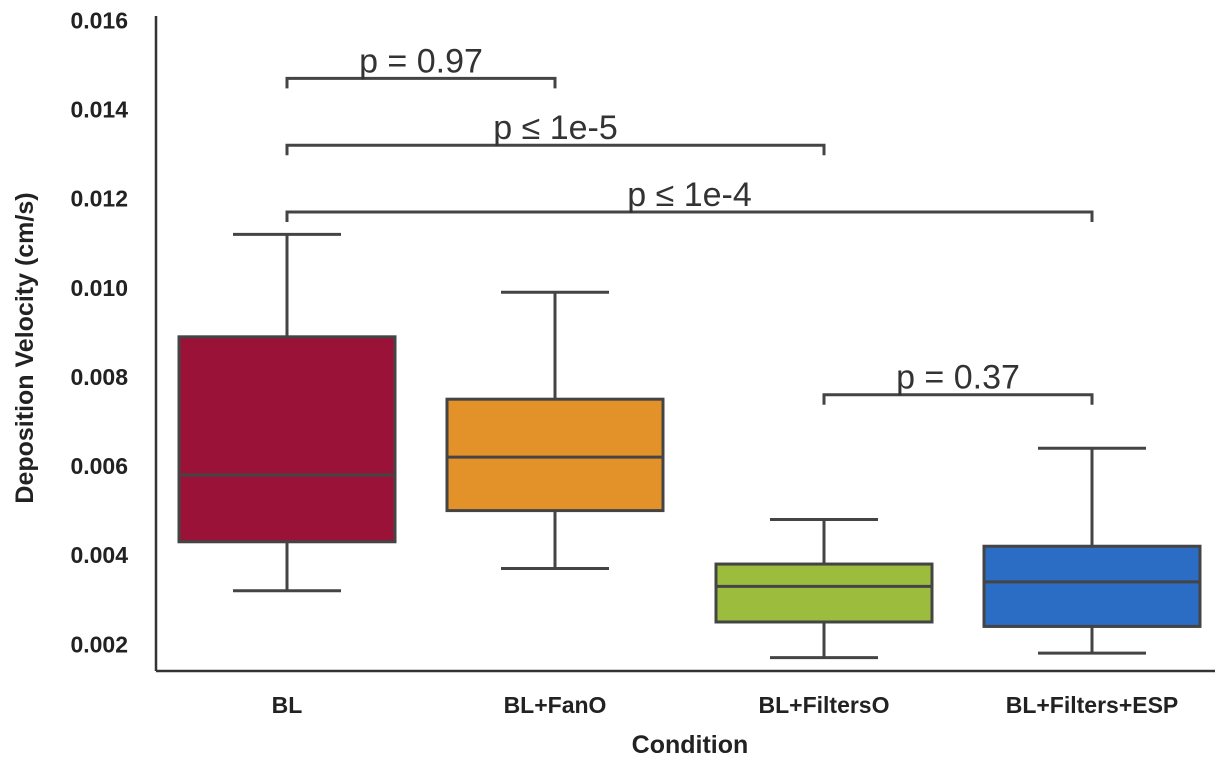 This screenshot has width=1215, height=757. I want to click on x-tick-labels: BL BL+FanO BL+FiltersO BL+Filters+ESP, so click(725, 705).